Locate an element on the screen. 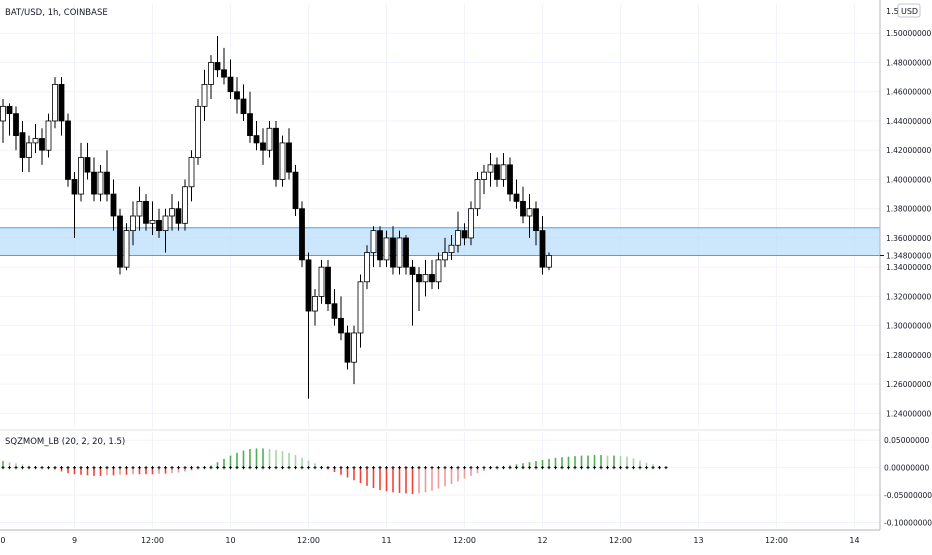  time-axis: 2:00 9 12:00 10 12:00 11 12:00 12 12:00 13 12:00 14 is located at coordinates (430, 540).